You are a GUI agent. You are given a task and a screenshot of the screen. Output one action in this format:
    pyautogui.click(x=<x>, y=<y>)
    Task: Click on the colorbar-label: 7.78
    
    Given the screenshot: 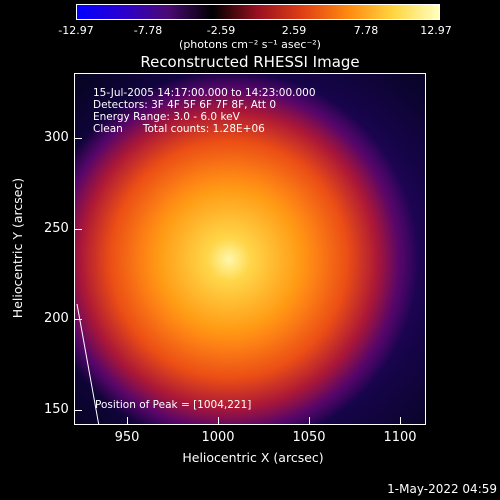 What is the action you would take?
    pyautogui.click(x=366, y=30)
    